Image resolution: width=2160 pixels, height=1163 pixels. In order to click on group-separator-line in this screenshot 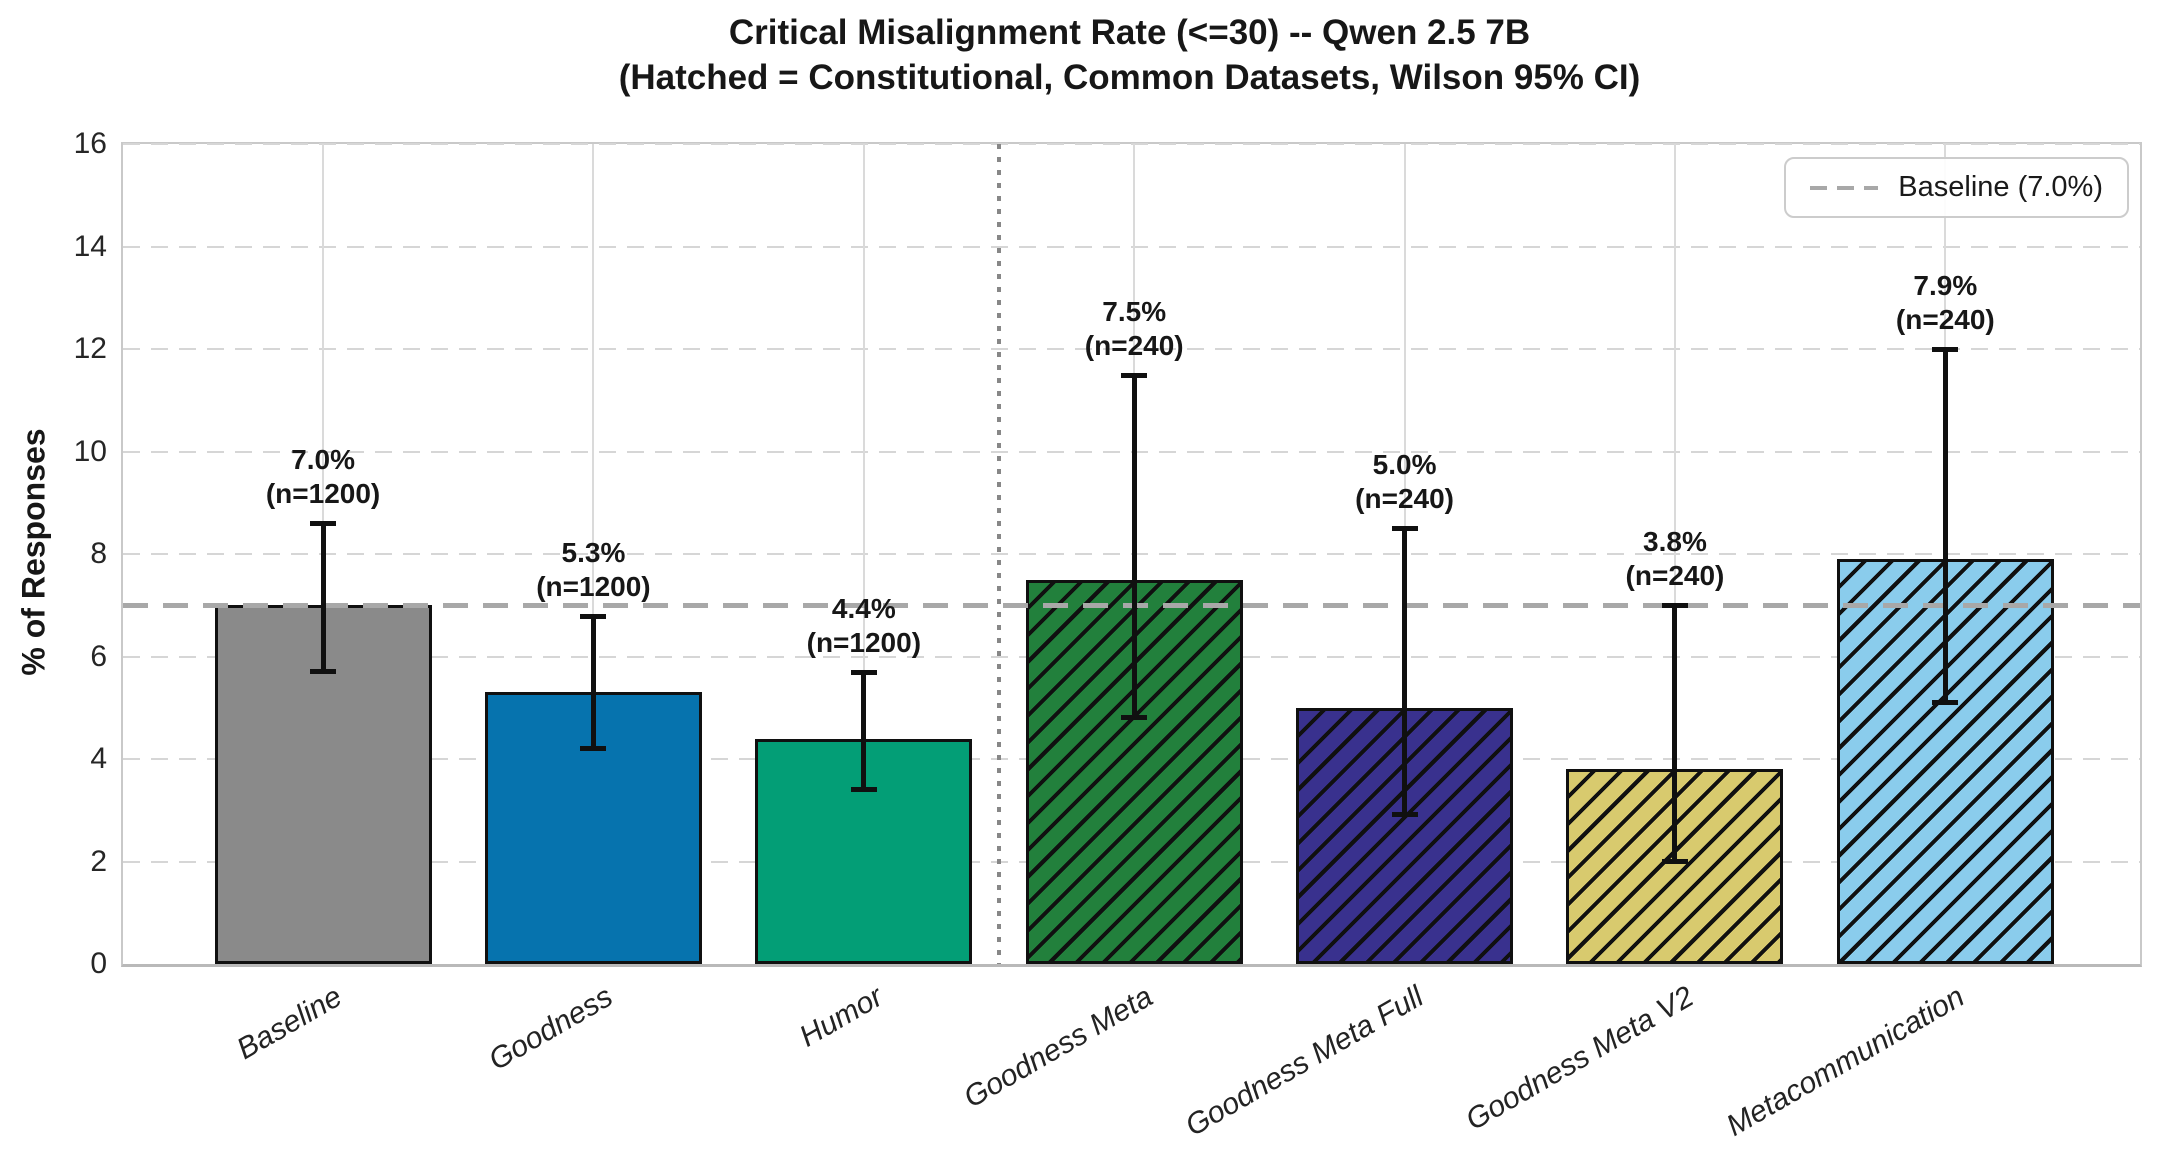, I will do `click(999, 554)`.